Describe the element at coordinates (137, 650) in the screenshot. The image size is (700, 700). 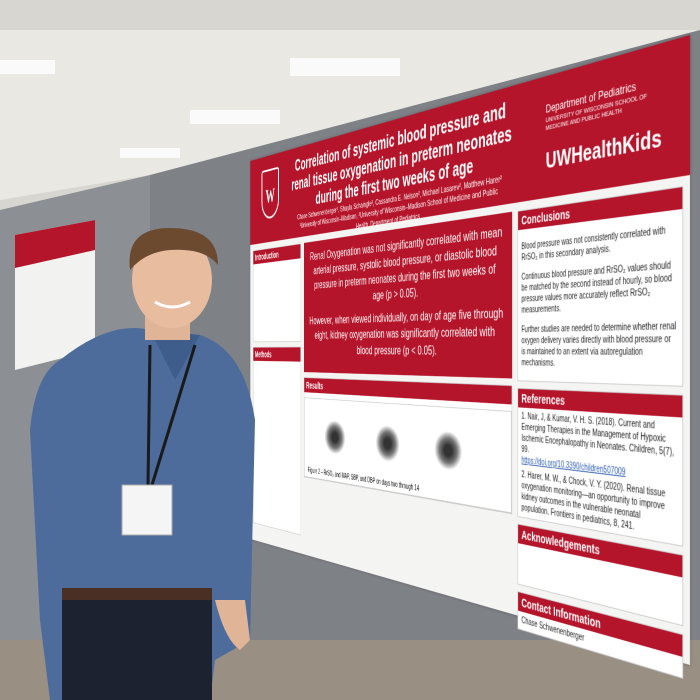
I see `pants` at that location.